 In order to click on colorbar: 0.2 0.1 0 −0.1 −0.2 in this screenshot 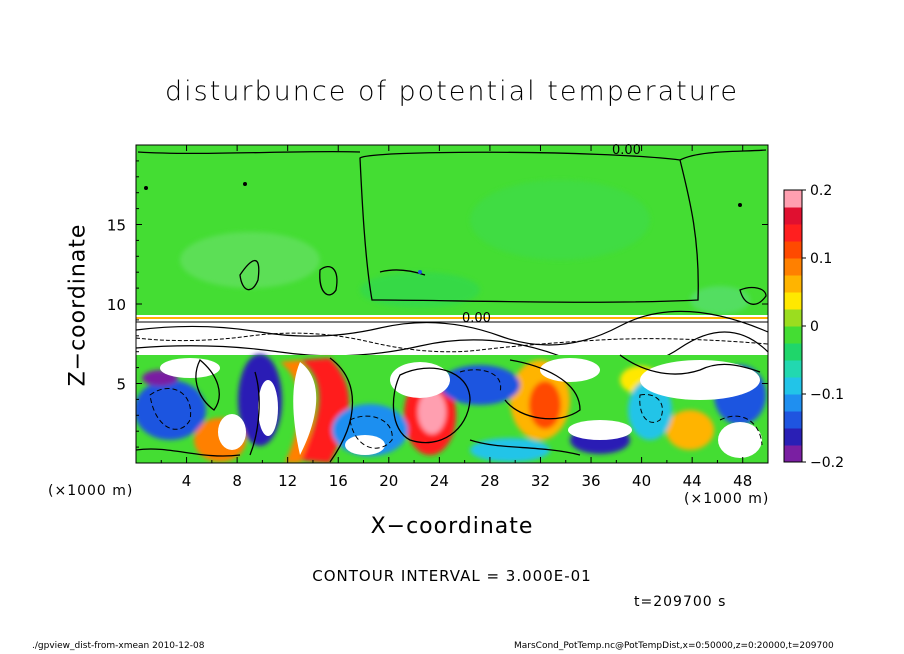, I will do `click(813, 327)`.